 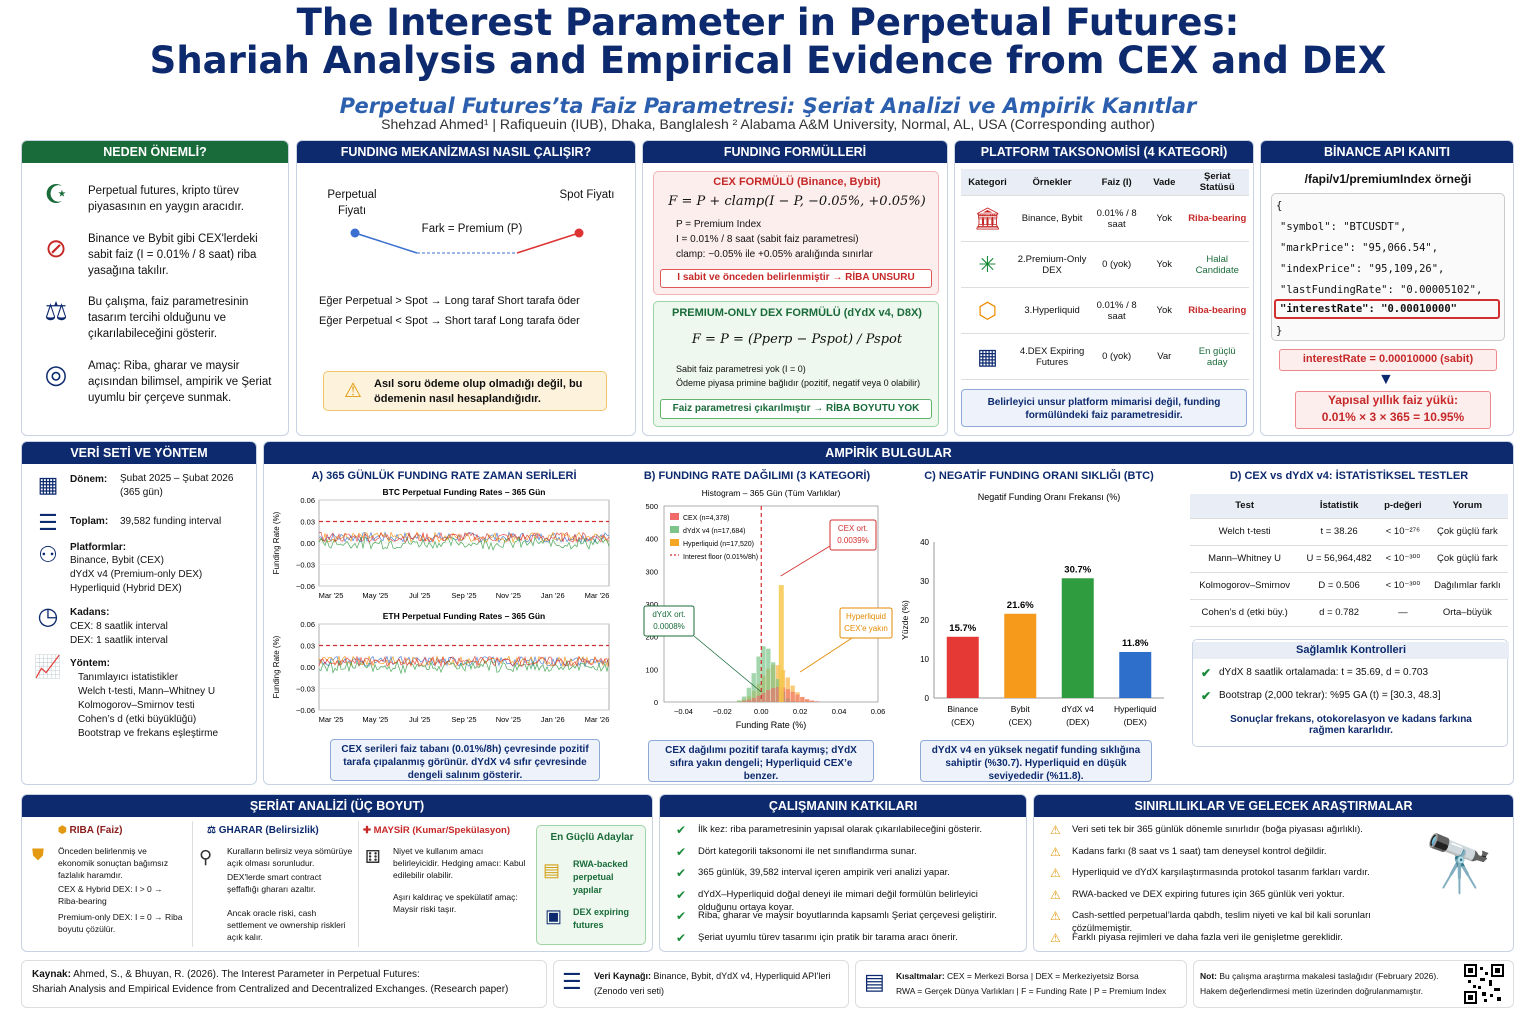 What do you see at coordinates (1217, 182) in the screenshot?
I see `th: Şeriat Statüsü` at bounding box center [1217, 182].